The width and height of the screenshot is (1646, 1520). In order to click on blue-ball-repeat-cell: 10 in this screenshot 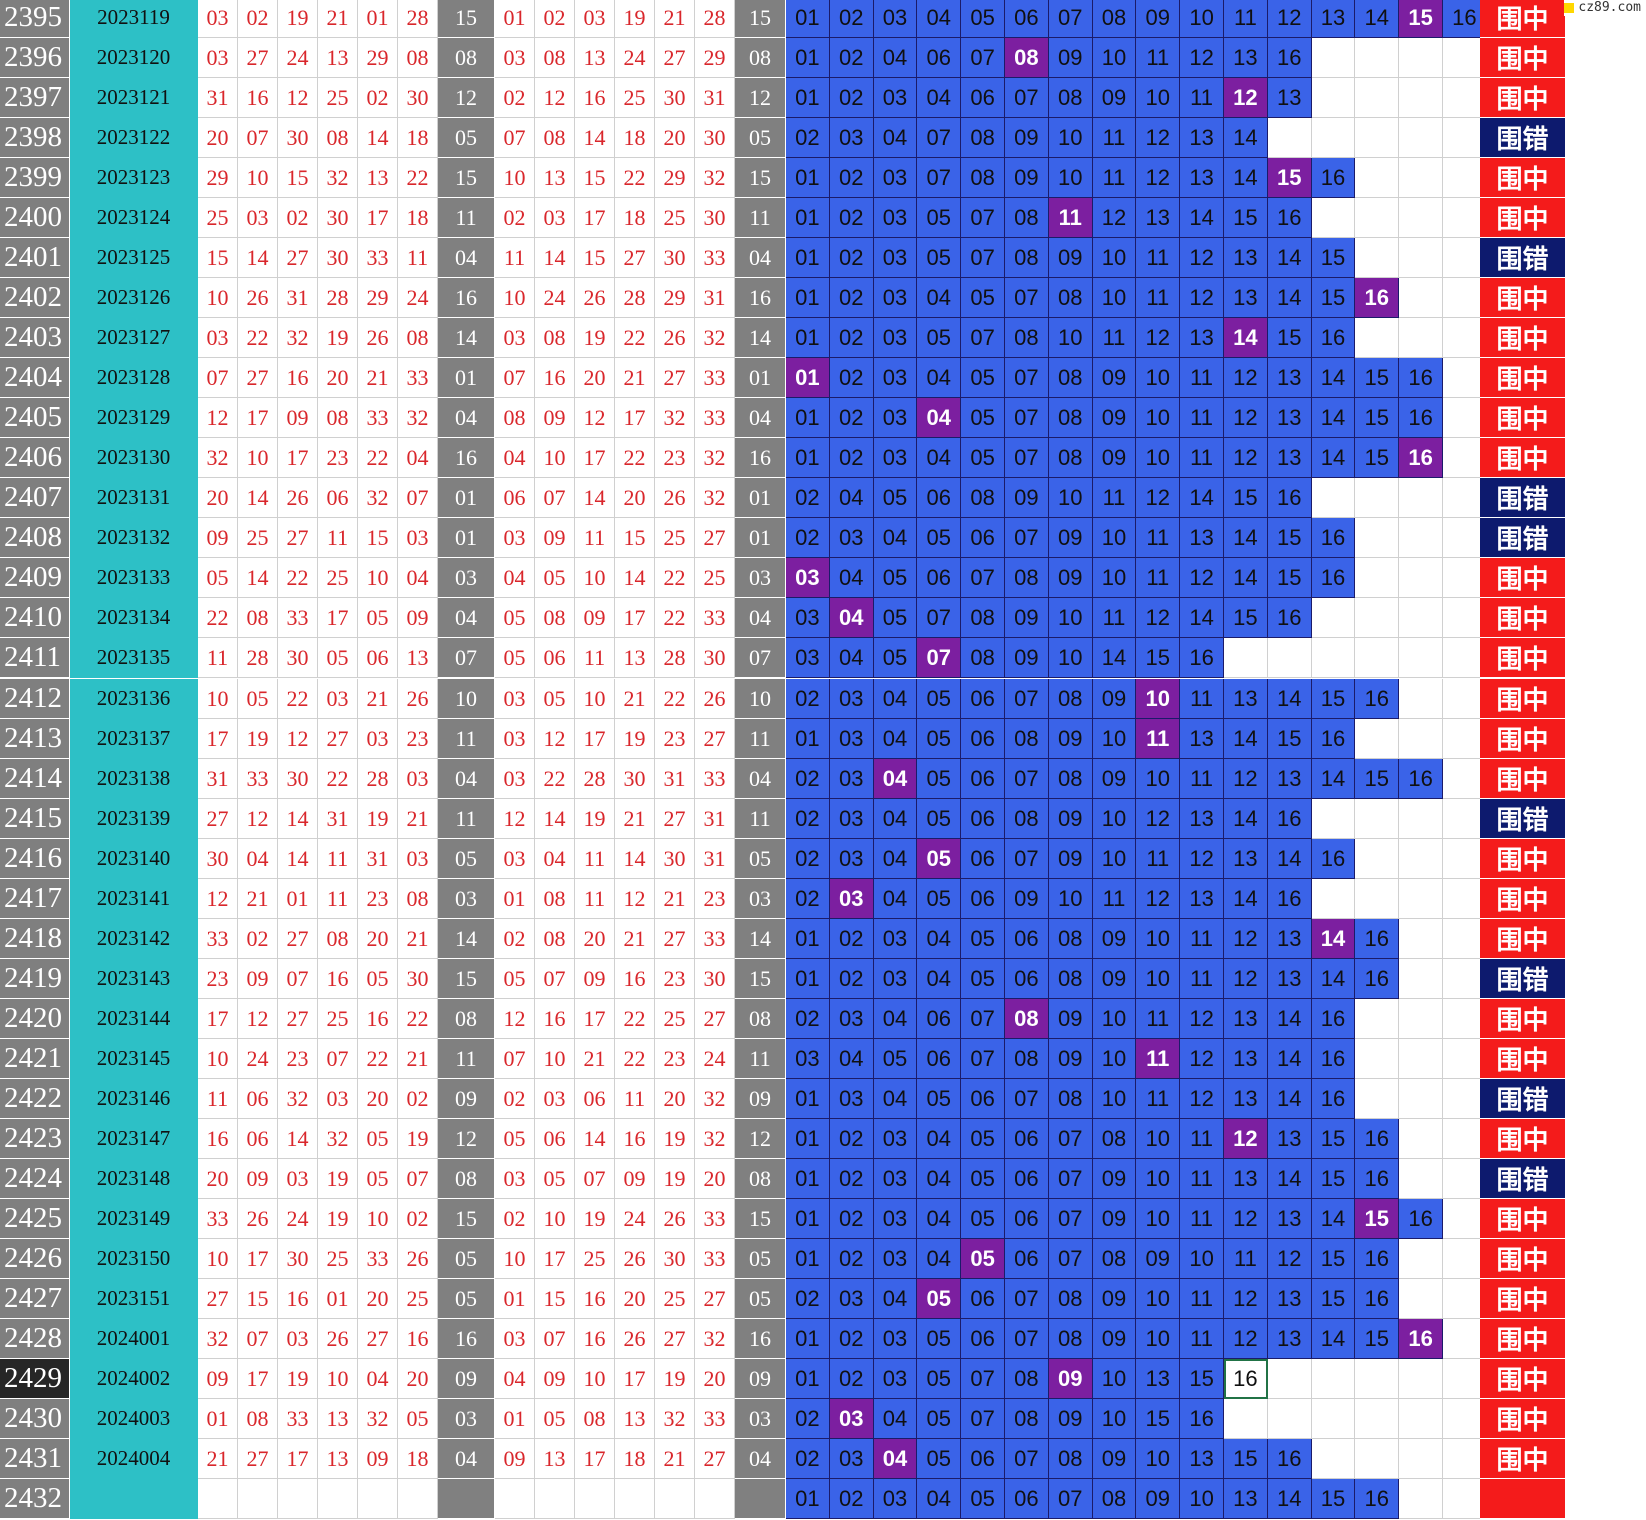, I will do `click(760, 699)`.